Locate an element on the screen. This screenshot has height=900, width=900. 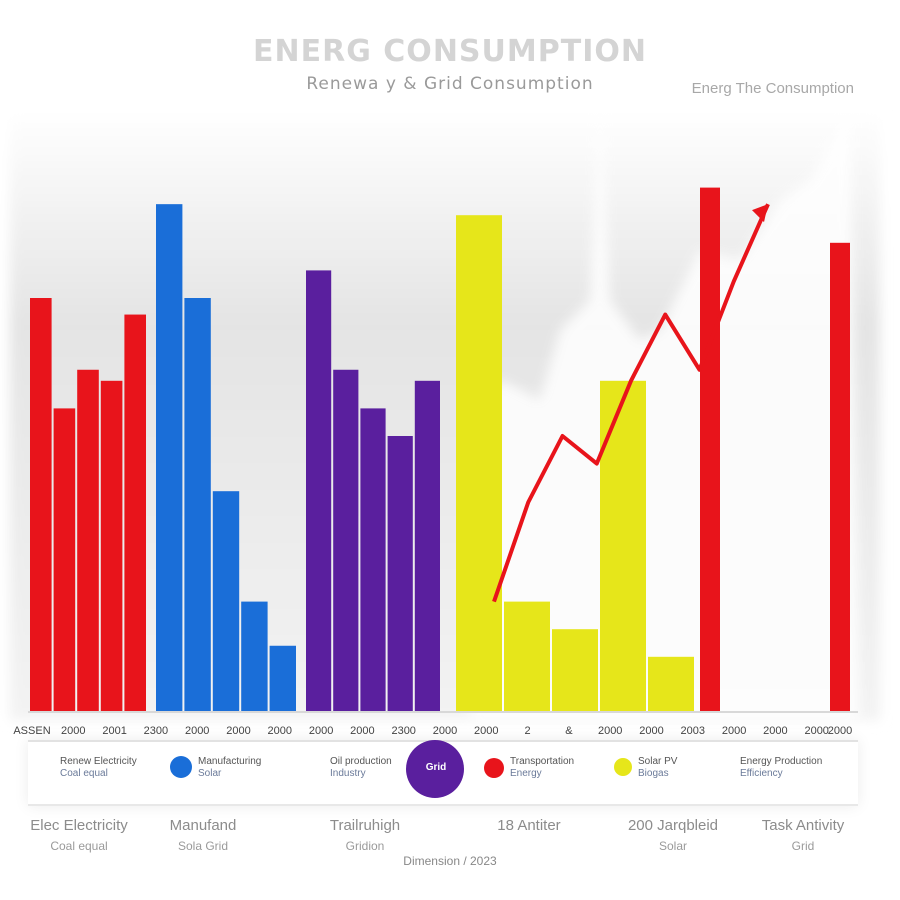
category-caption: 18 Antiter is located at coordinates (529, 826).